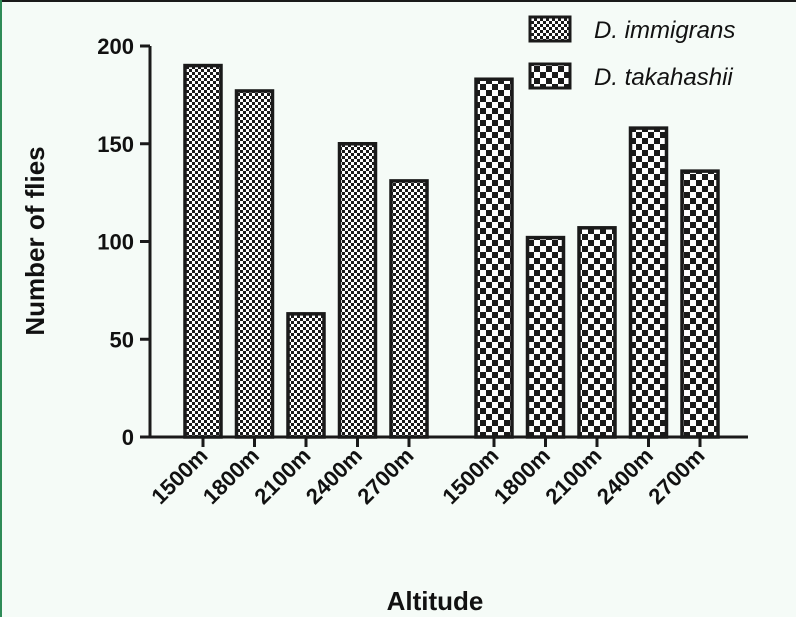 The image size is (796, 617). I want to click on legend-label-d-immigrans: D. immigrans, so click(664, 30).